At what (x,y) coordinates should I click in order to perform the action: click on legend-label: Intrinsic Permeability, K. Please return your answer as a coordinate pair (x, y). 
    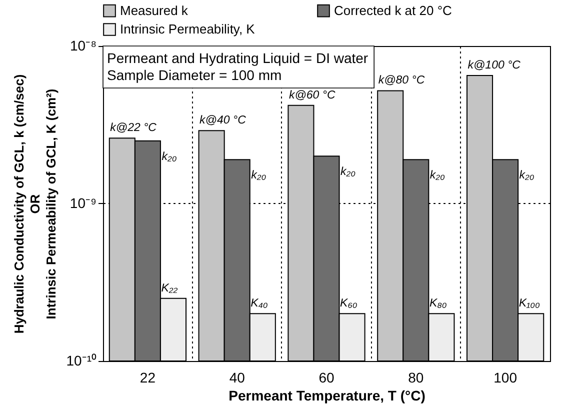
    Looking at the image, I should click on (188, 29).